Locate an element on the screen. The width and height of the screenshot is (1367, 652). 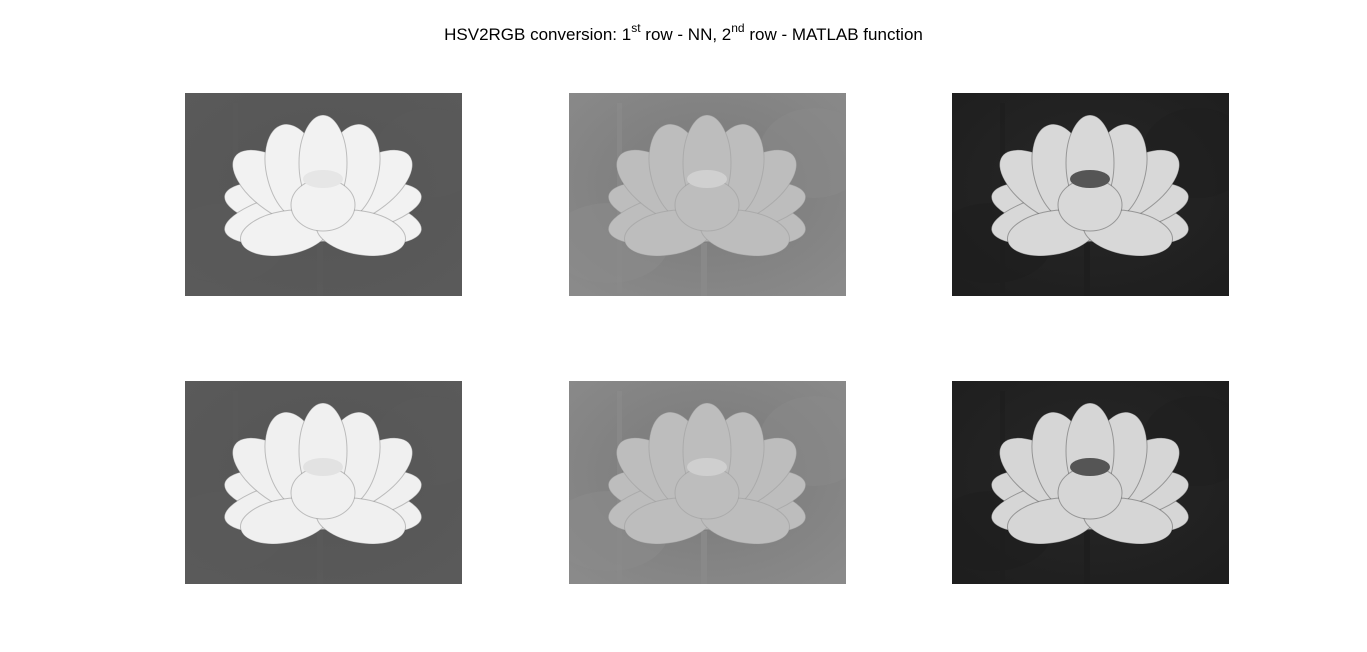
image-panel-row1-col2 is located at coordinates (707, 194).